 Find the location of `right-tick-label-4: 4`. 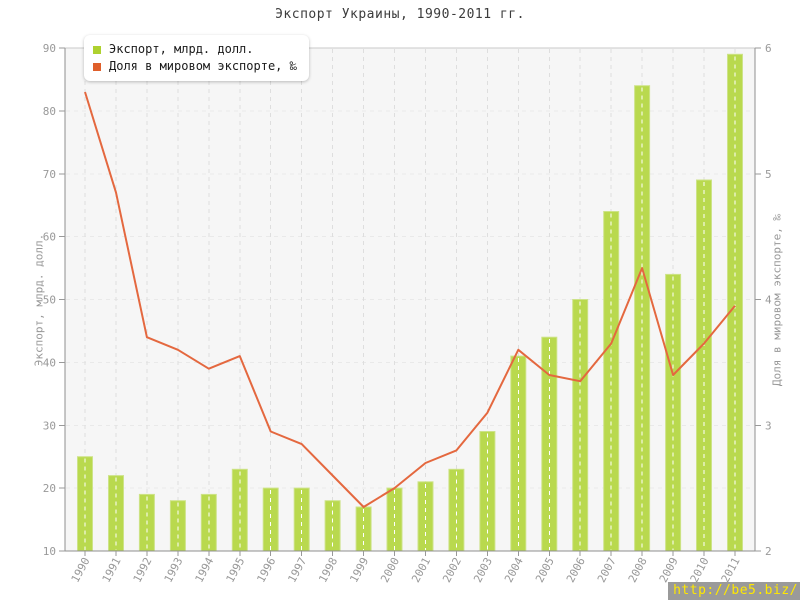

right-tick-label-4: 4 is located at coordinates (768, 300).